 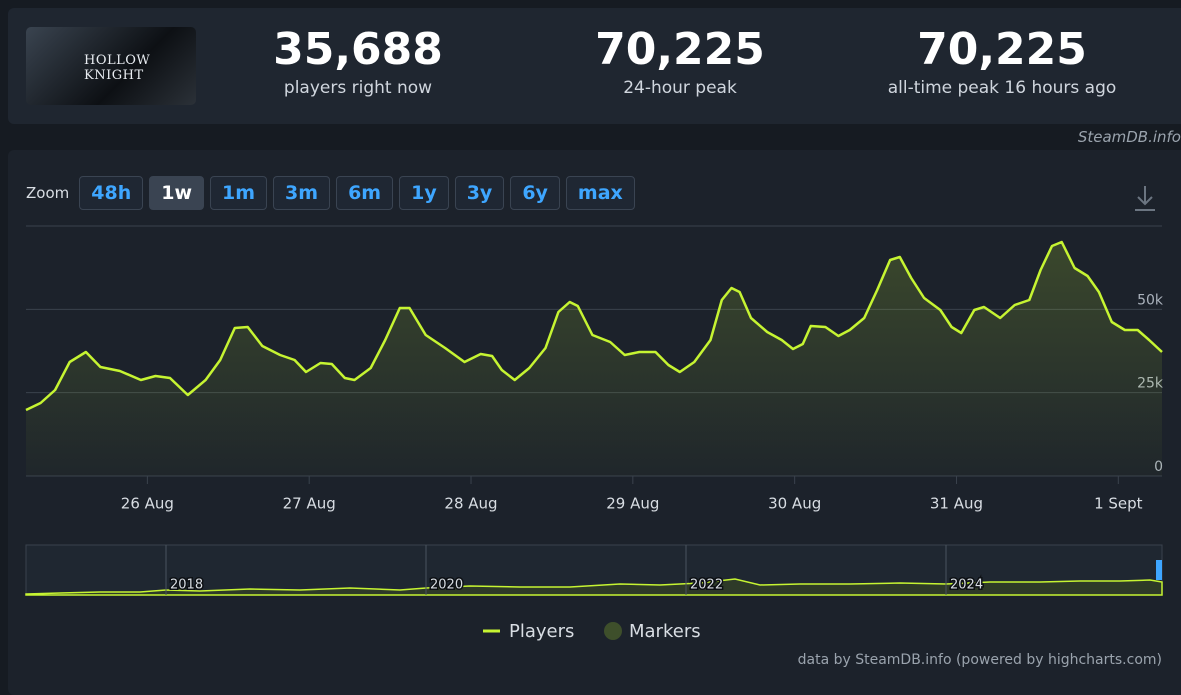 I want to click on x-tick-label: 28 Aug, so click(x=470, y=504).